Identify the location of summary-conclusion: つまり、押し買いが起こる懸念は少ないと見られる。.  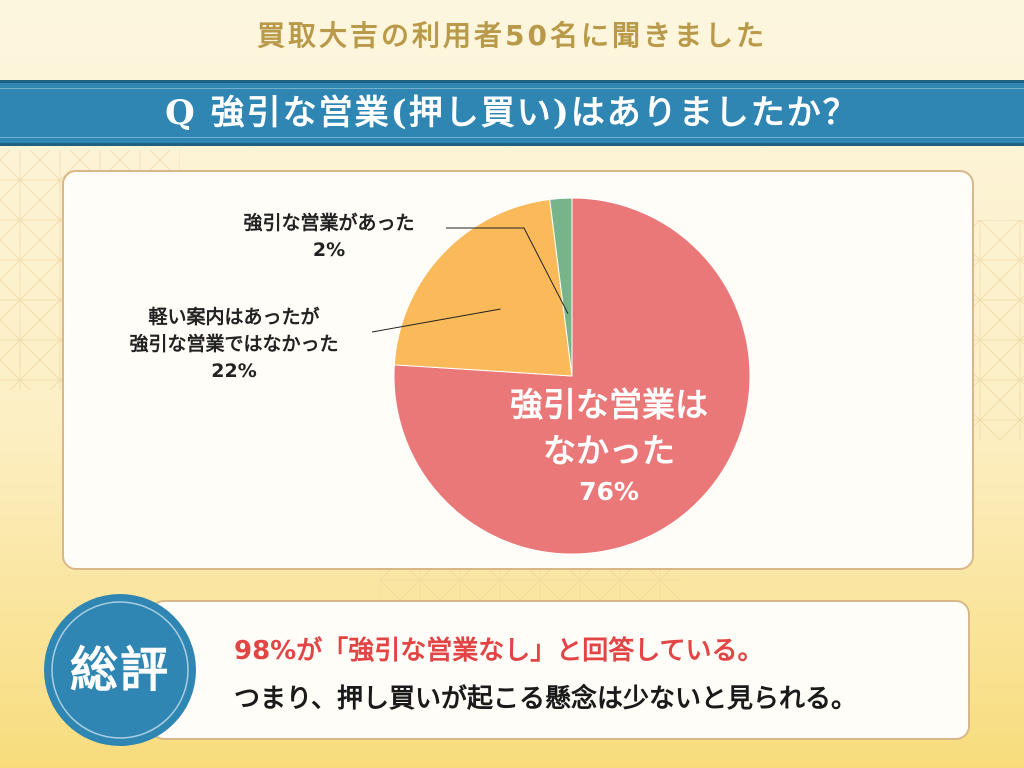
(545, 699).